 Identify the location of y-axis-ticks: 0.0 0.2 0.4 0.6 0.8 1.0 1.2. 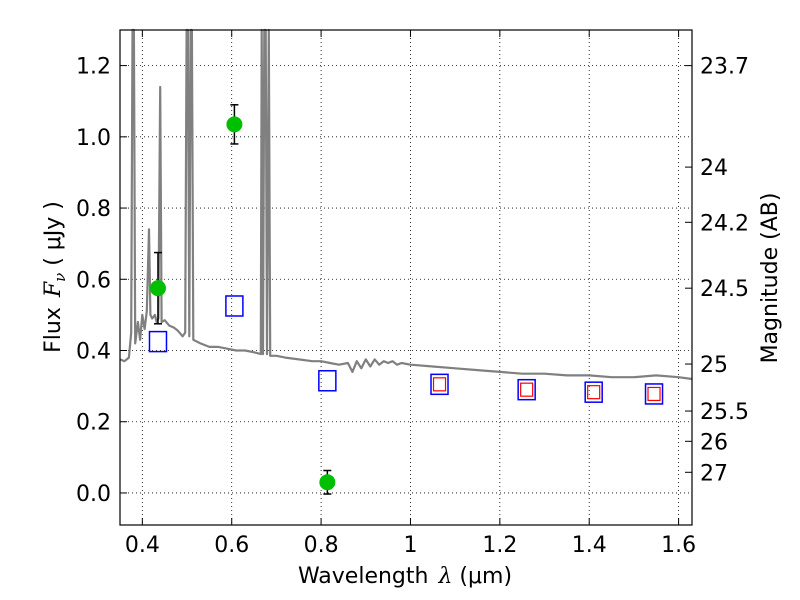
(101, 281).